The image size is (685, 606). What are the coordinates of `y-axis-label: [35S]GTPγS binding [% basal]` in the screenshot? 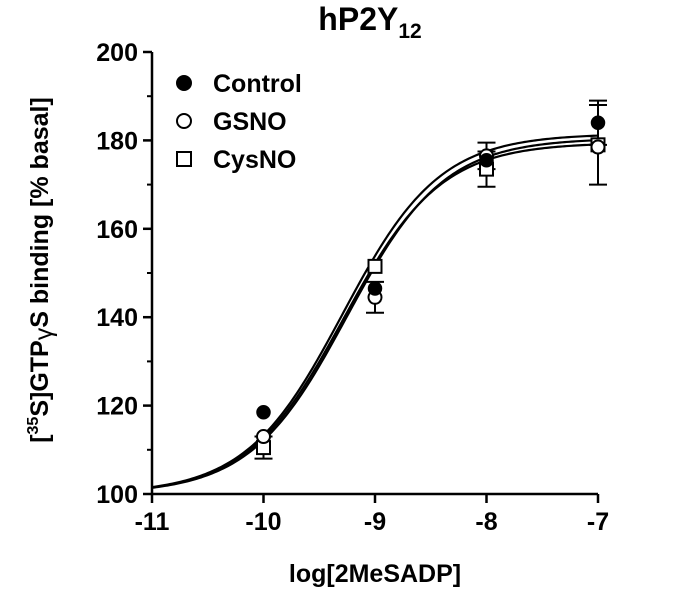 It's located at (41, 270).